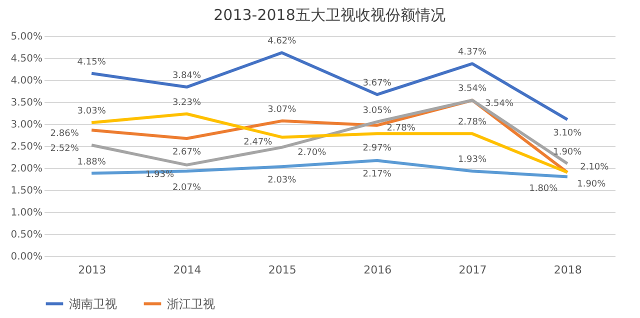  What do you see at coordinates (567, 133) in the screenshot?
I see `data-label: 3.10%` at bounding box center [567, 133].